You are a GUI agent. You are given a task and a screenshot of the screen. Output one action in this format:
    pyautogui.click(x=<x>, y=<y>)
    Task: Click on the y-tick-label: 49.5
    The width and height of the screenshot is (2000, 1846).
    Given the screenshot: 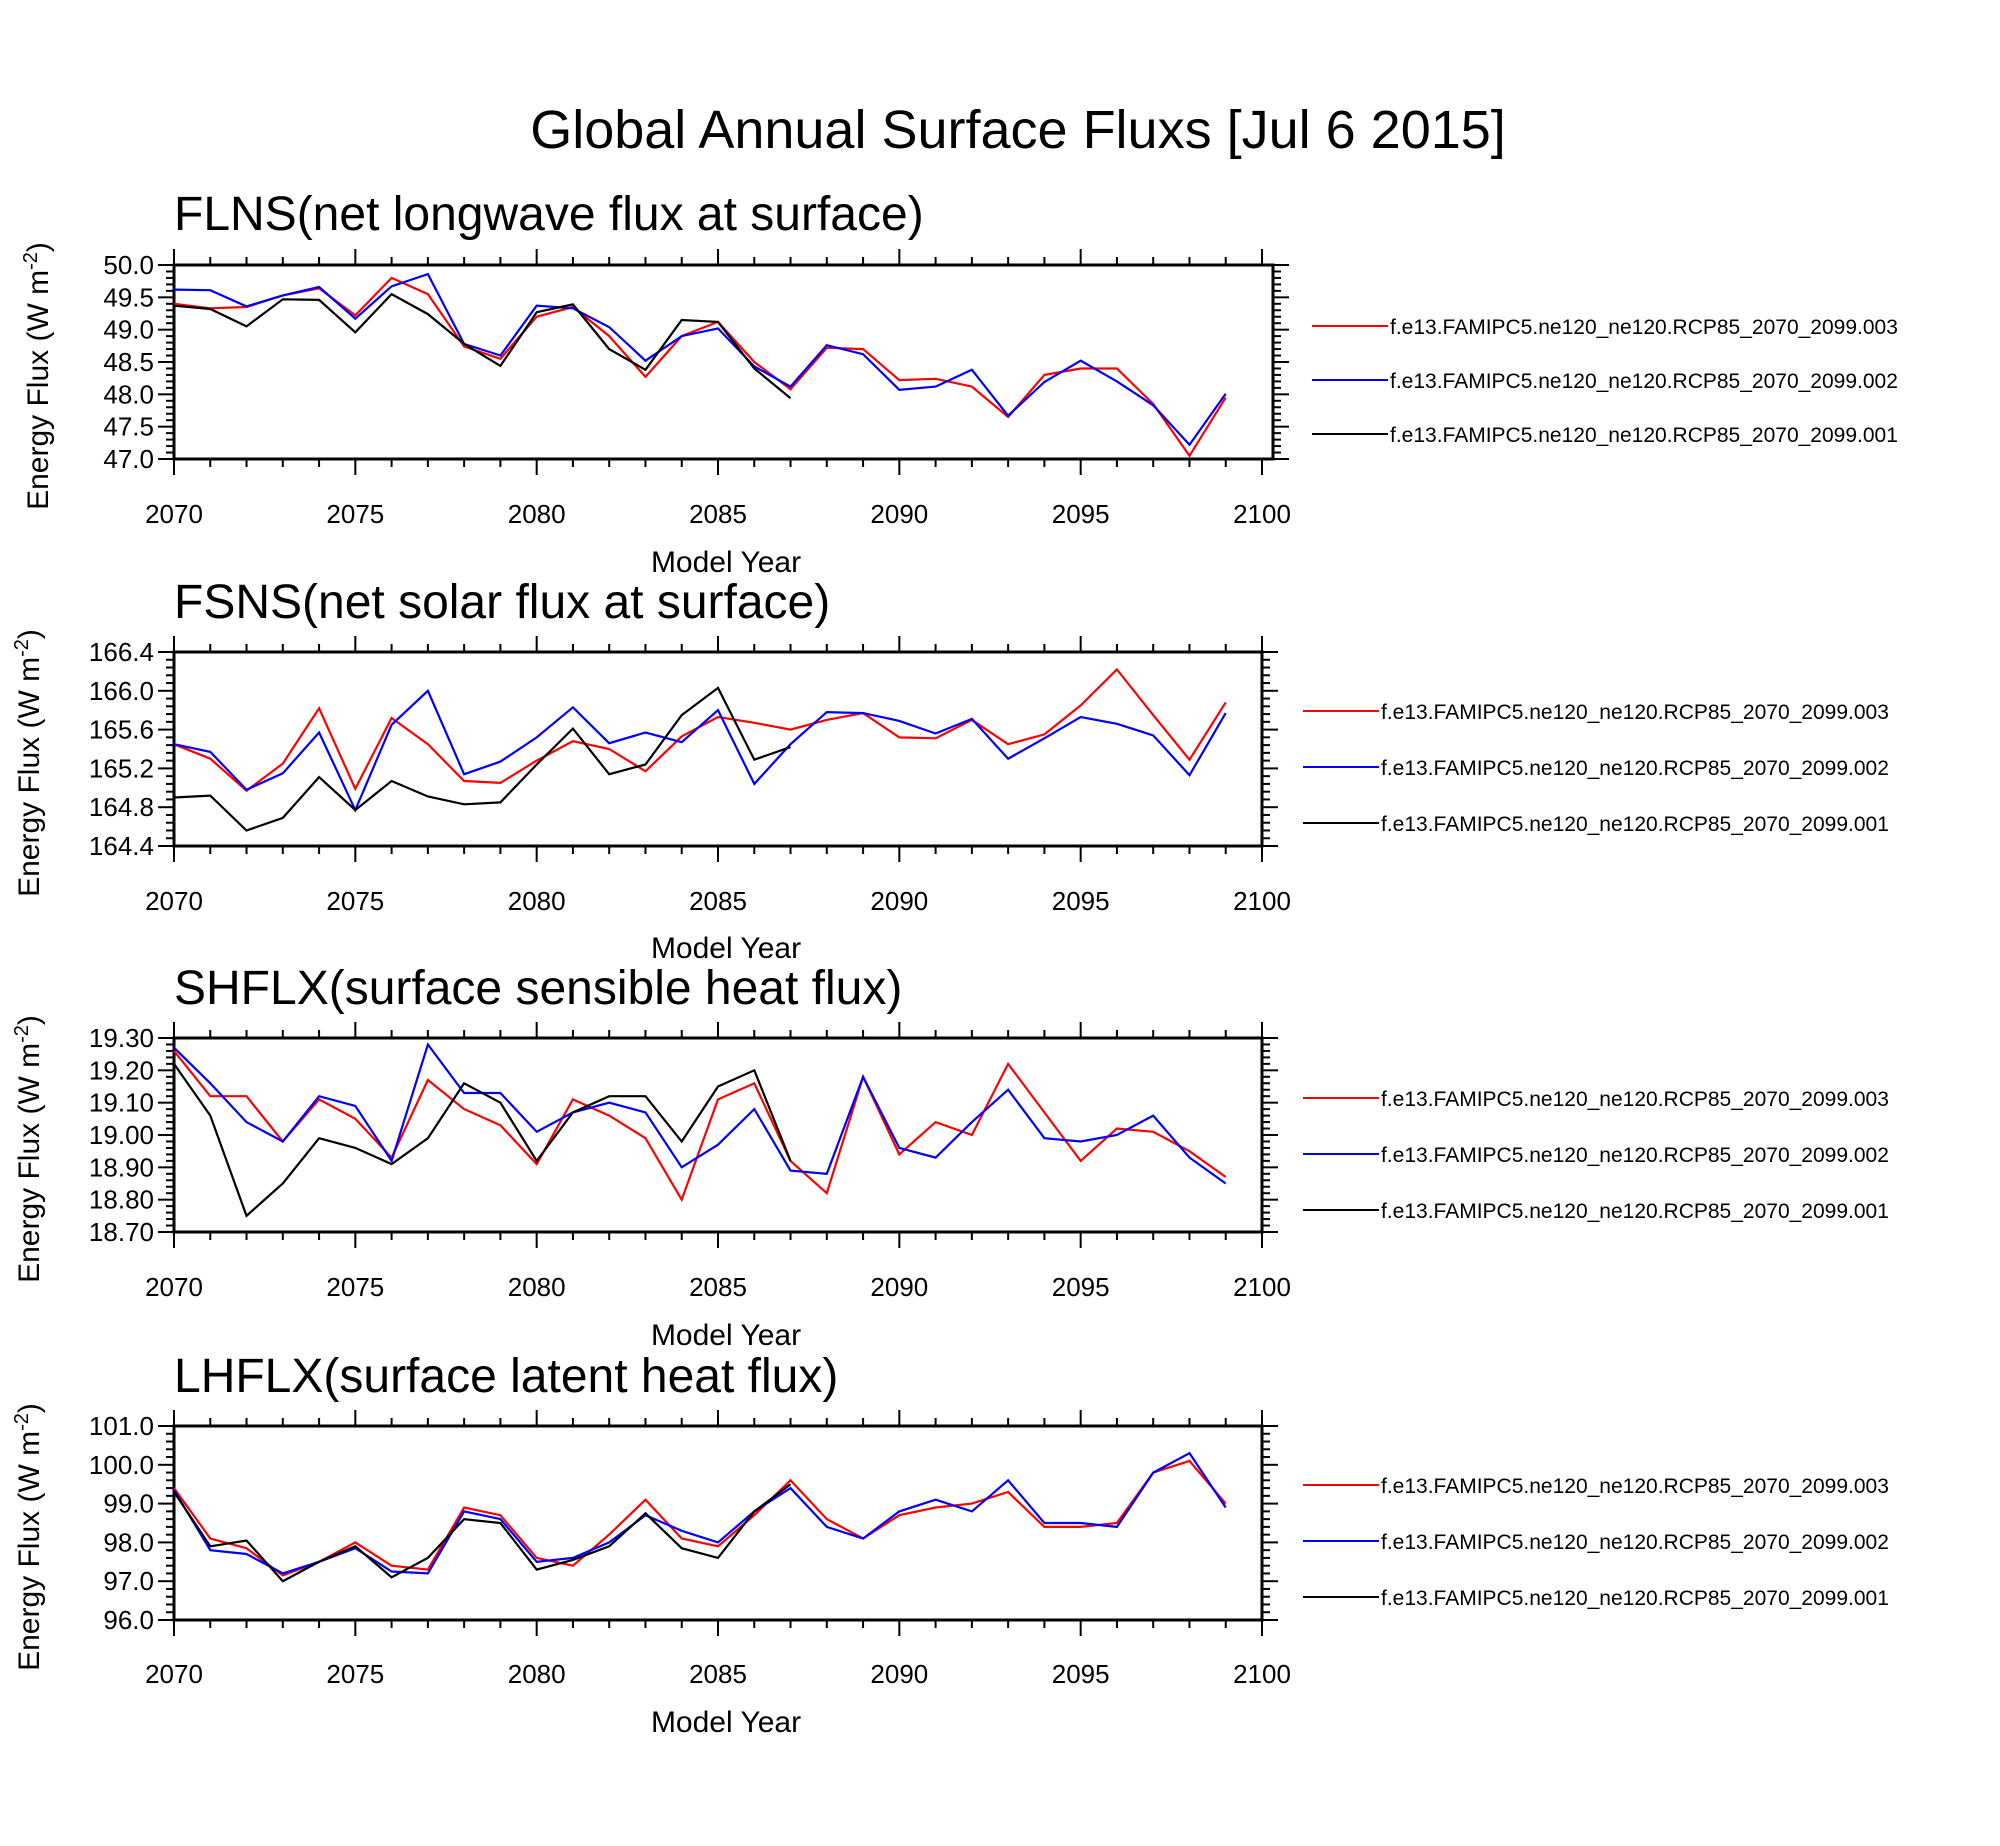 What is the action you would take?
    pyautogui.click(x=128, y=297)
    